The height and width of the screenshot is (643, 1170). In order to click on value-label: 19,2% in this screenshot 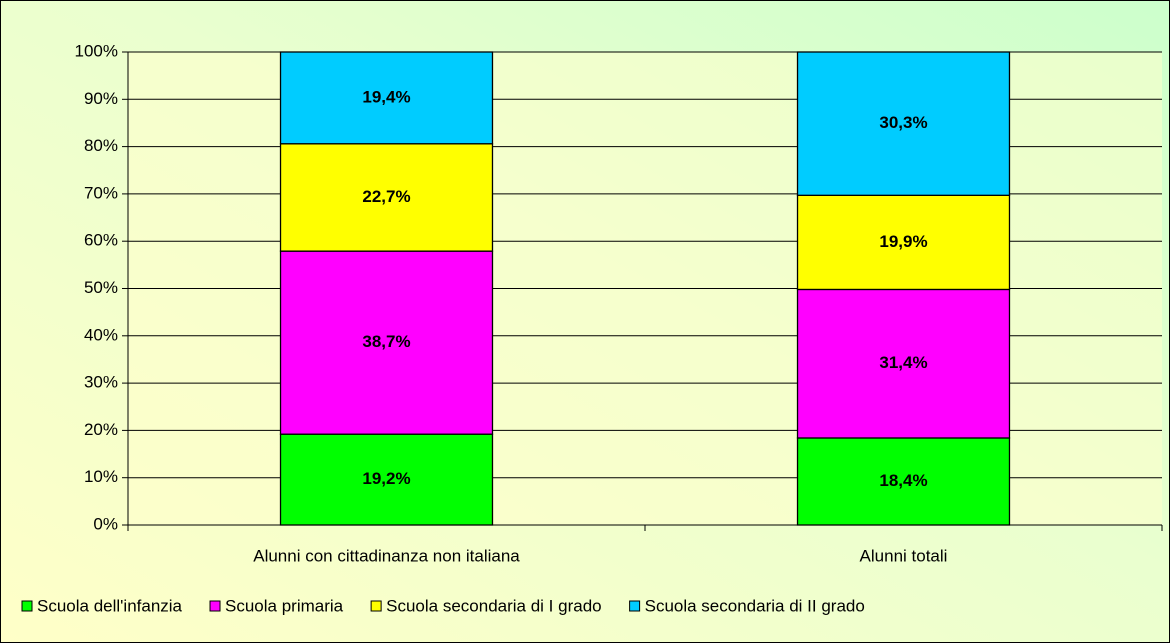, I will do `click(386, 478)`.